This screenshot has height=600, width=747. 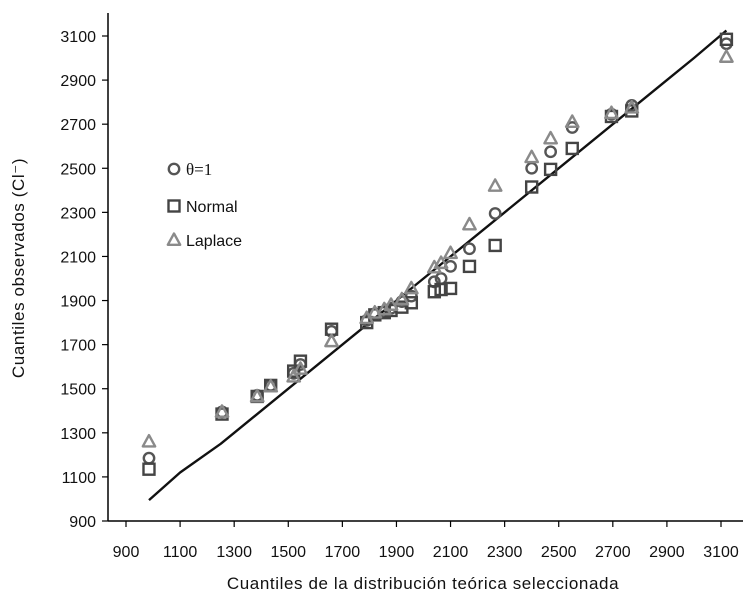 I want to click on x-tick-label: 1700, so click(x=343, y=552).